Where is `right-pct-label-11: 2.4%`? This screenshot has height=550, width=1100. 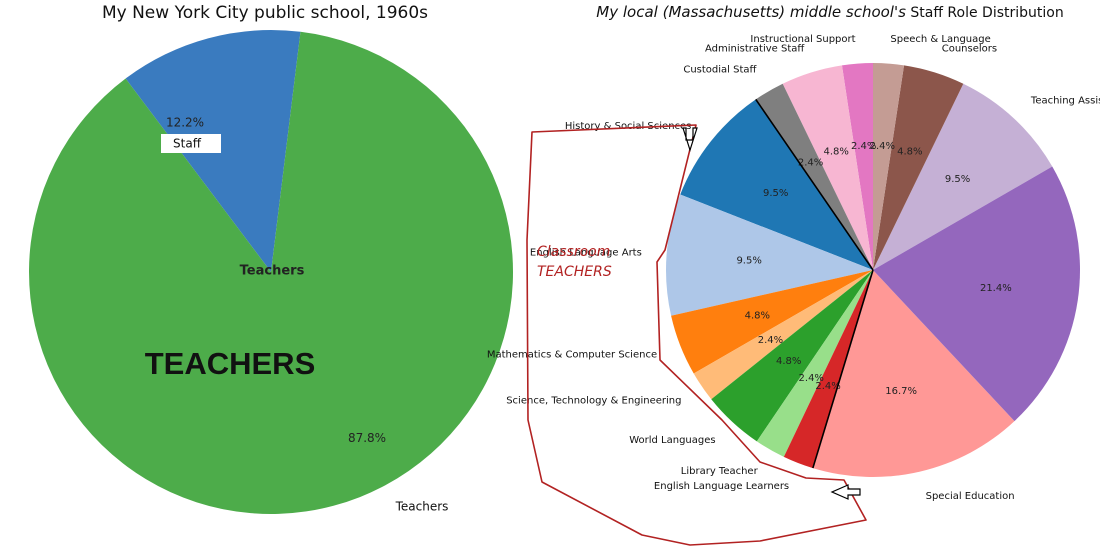
right-pct-label-11: 2.4% is located at coordinates (811, 378).